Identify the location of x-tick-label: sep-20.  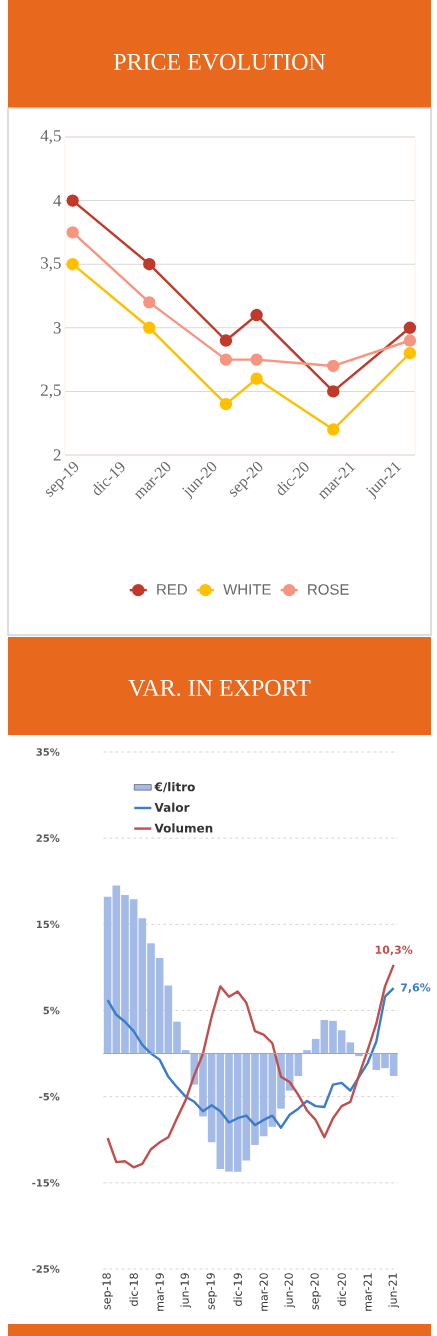
(315, 1291).